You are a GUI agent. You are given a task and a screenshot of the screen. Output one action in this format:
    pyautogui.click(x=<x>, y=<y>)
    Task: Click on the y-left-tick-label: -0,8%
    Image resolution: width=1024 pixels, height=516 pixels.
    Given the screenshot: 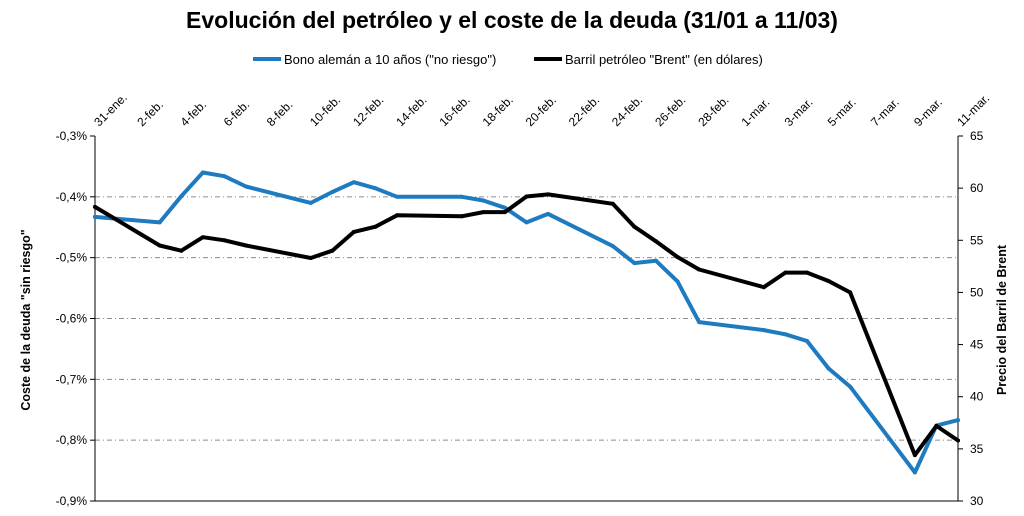 What is the action you would take?
    pyautogui.click(x=72, y=440)
    